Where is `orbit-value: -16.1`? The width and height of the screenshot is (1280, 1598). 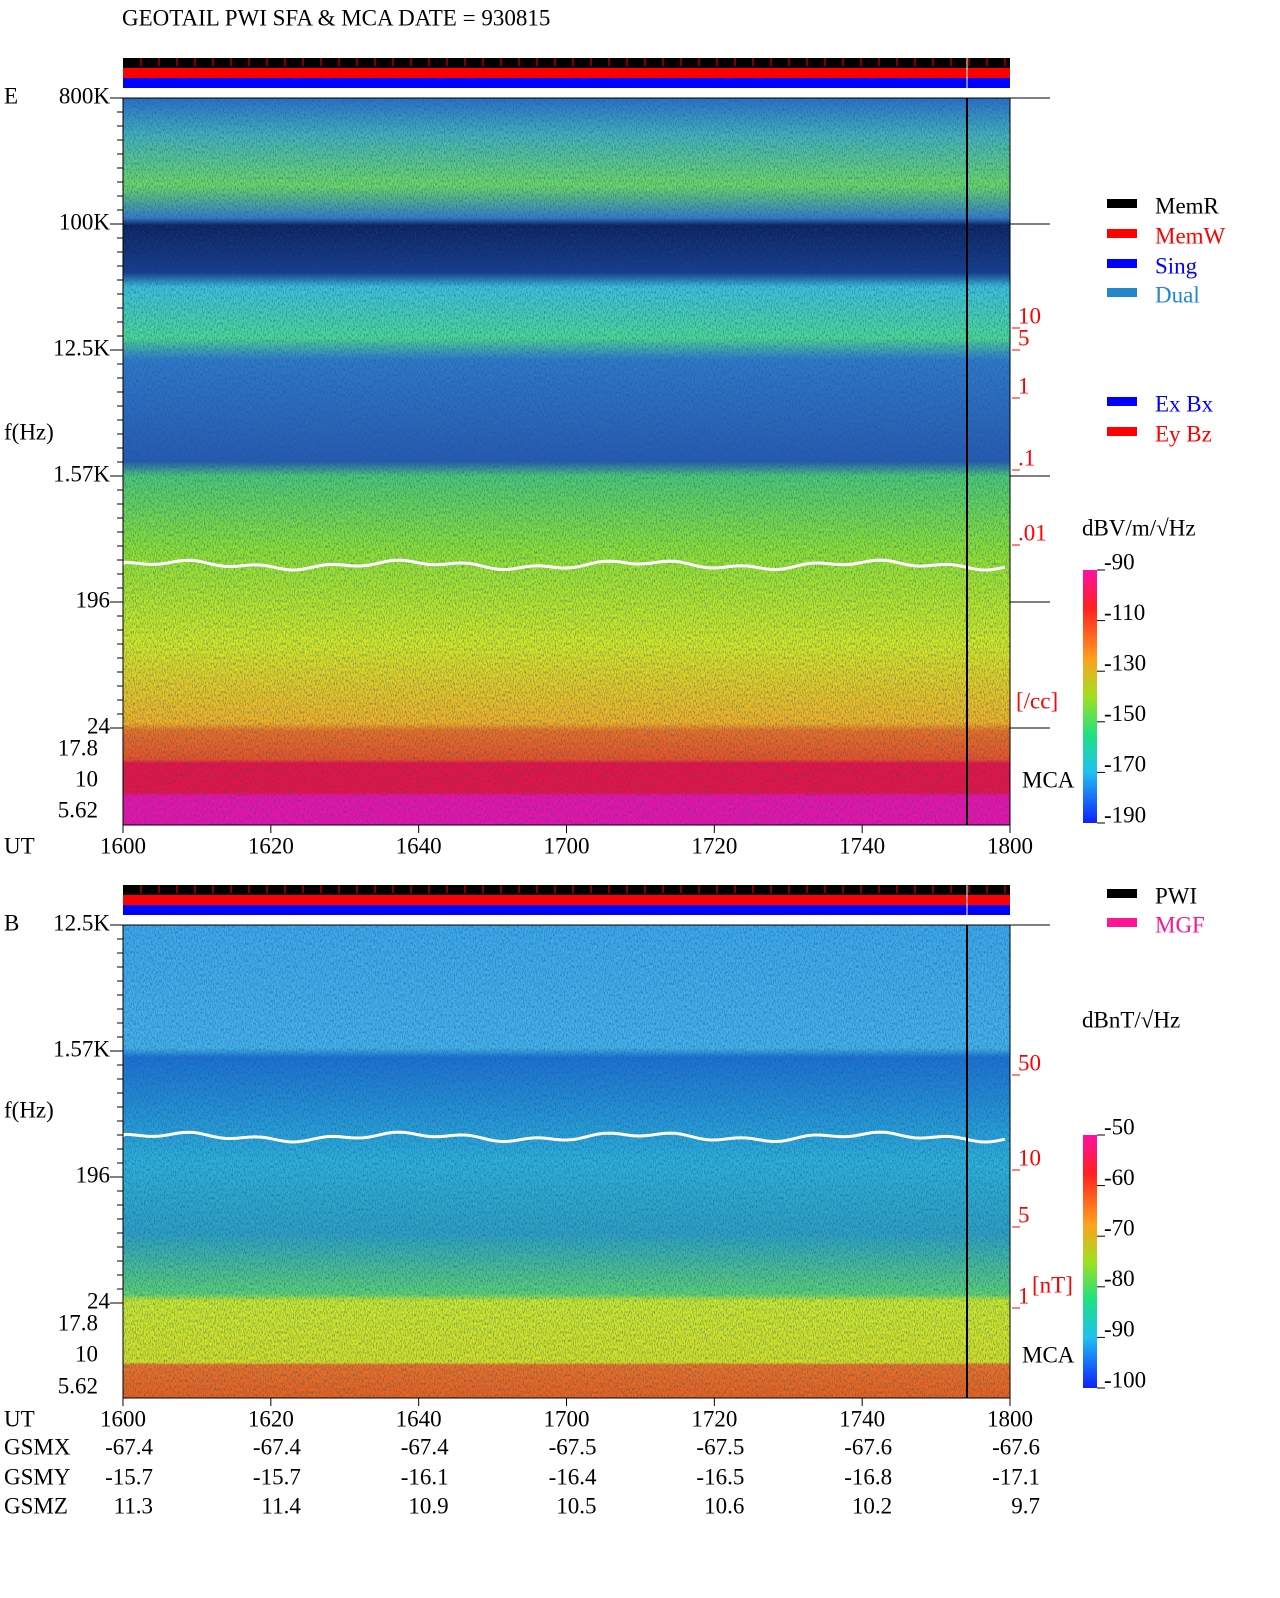
orbit-value: -16.1 is located at coordinates (425, 1476).